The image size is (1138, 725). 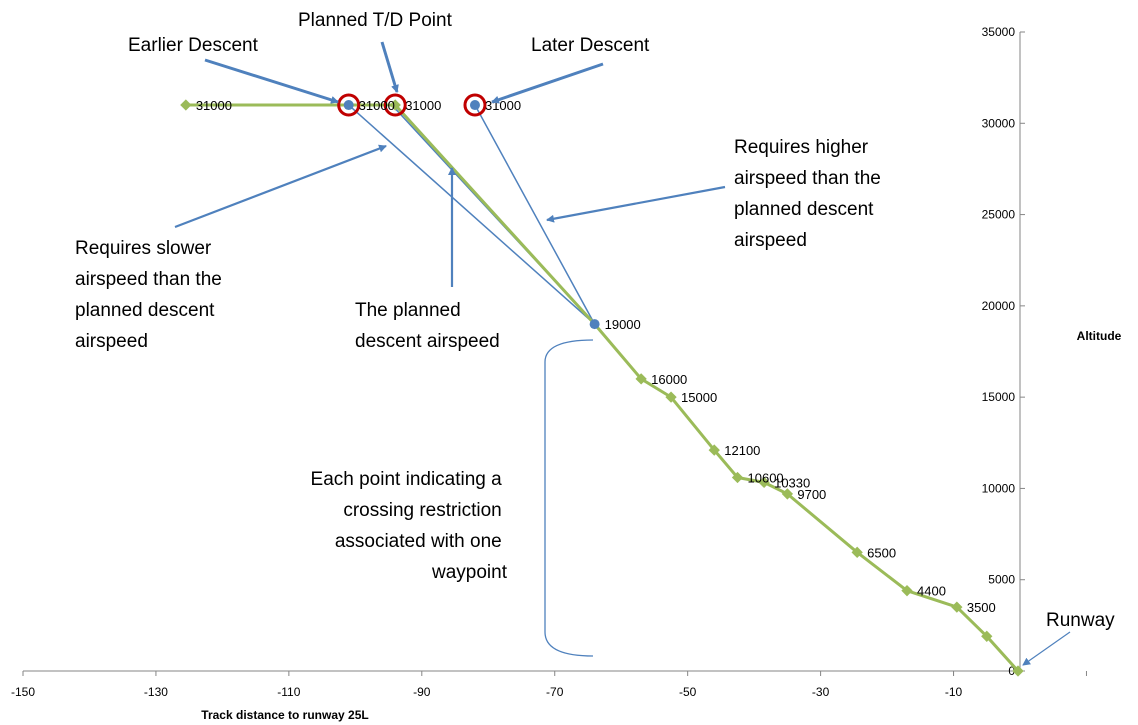 What do you see at coordinates (23, 692) in the screenshot?
I see `x-tick-label: -150` at bounding box center [23, 692].